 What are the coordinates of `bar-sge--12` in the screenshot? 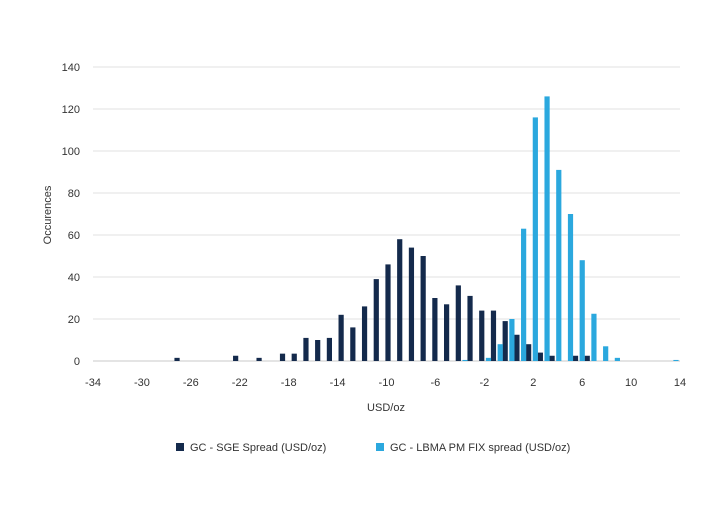 It's located at (364, 333).